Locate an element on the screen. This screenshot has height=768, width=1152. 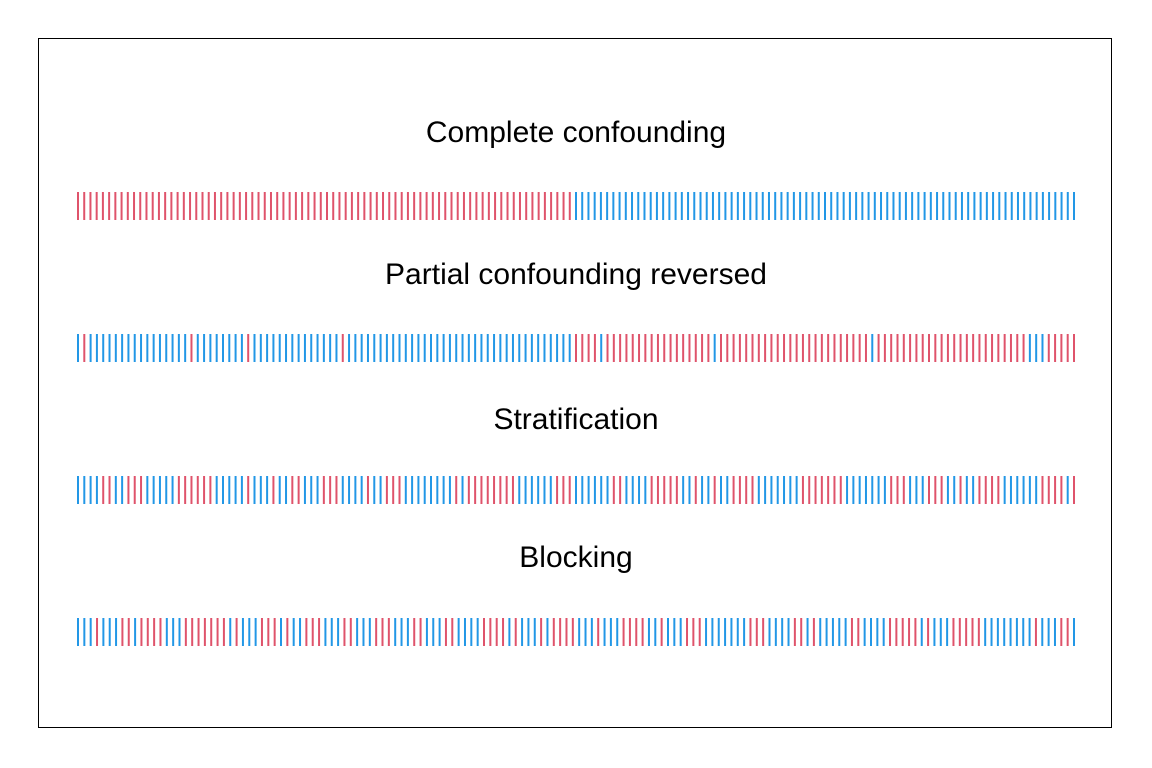
row-title-blocking: Blocking is located at coordinates (576, 557).